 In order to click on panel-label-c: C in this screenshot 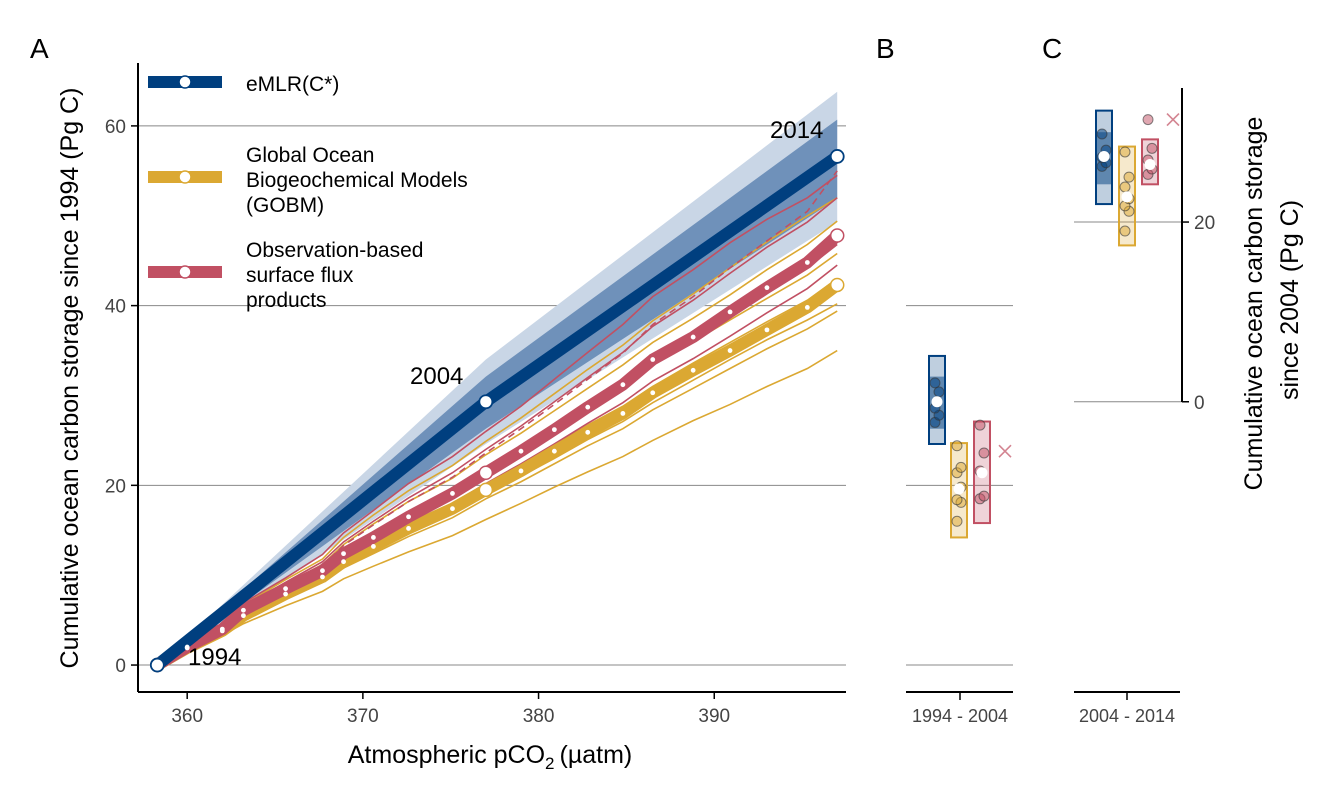, I will do `click(1052, 48)`.